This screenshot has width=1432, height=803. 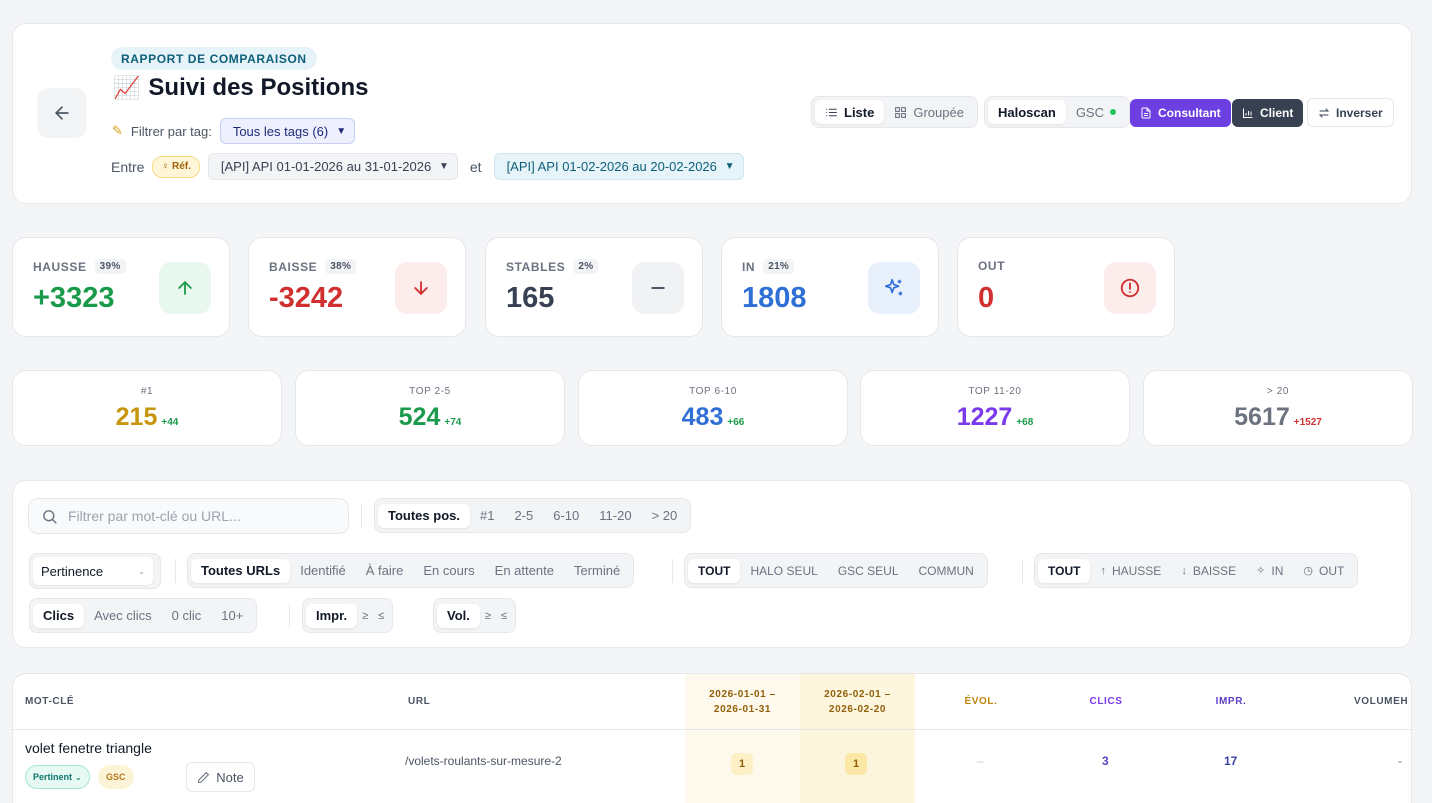 What do you see at coordinates (1278, 391) in the screenshot?
I see `rank-label: > 20` at bounding box center [1278, 391].